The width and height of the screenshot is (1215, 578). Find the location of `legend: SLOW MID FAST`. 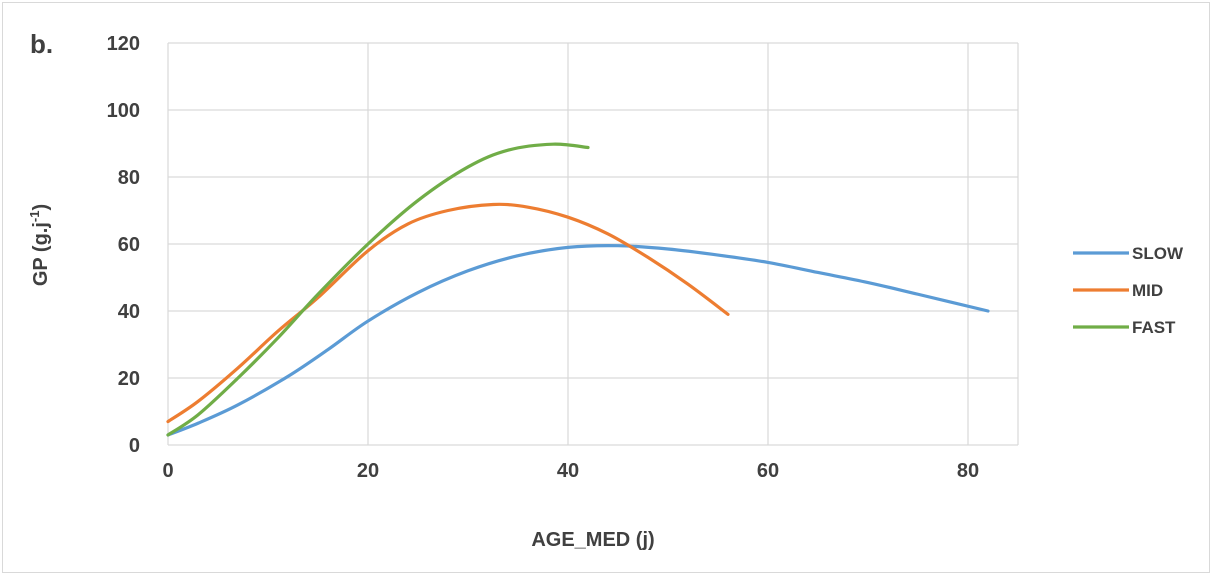

legend: SLOW MID FAST is located at coordinates (1128, 290).